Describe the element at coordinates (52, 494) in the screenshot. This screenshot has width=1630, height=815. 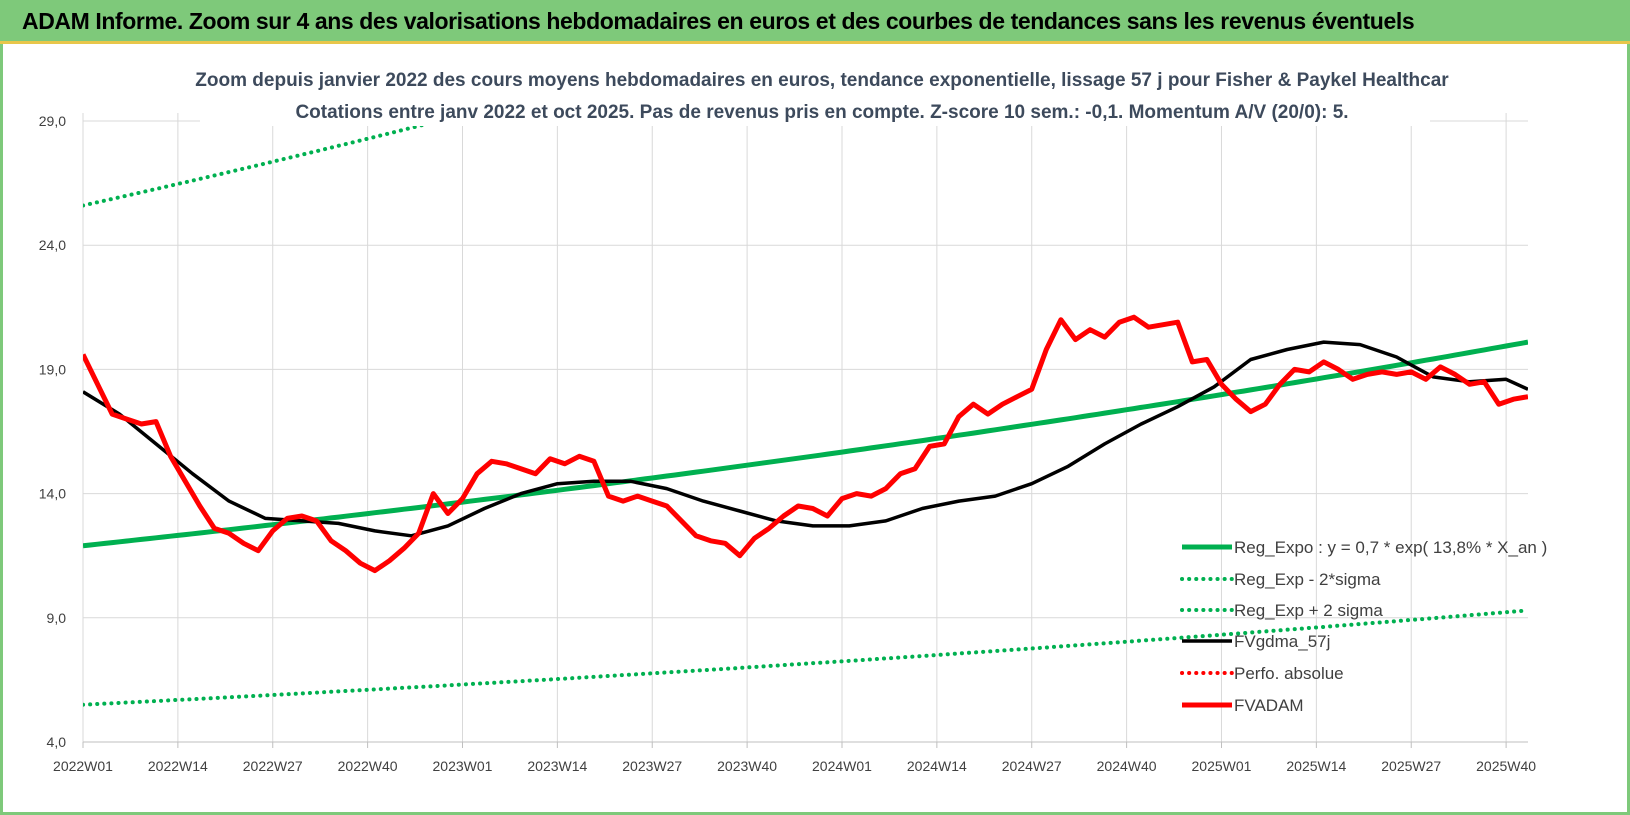
I see `y-tick-label: 14,0` at that location.